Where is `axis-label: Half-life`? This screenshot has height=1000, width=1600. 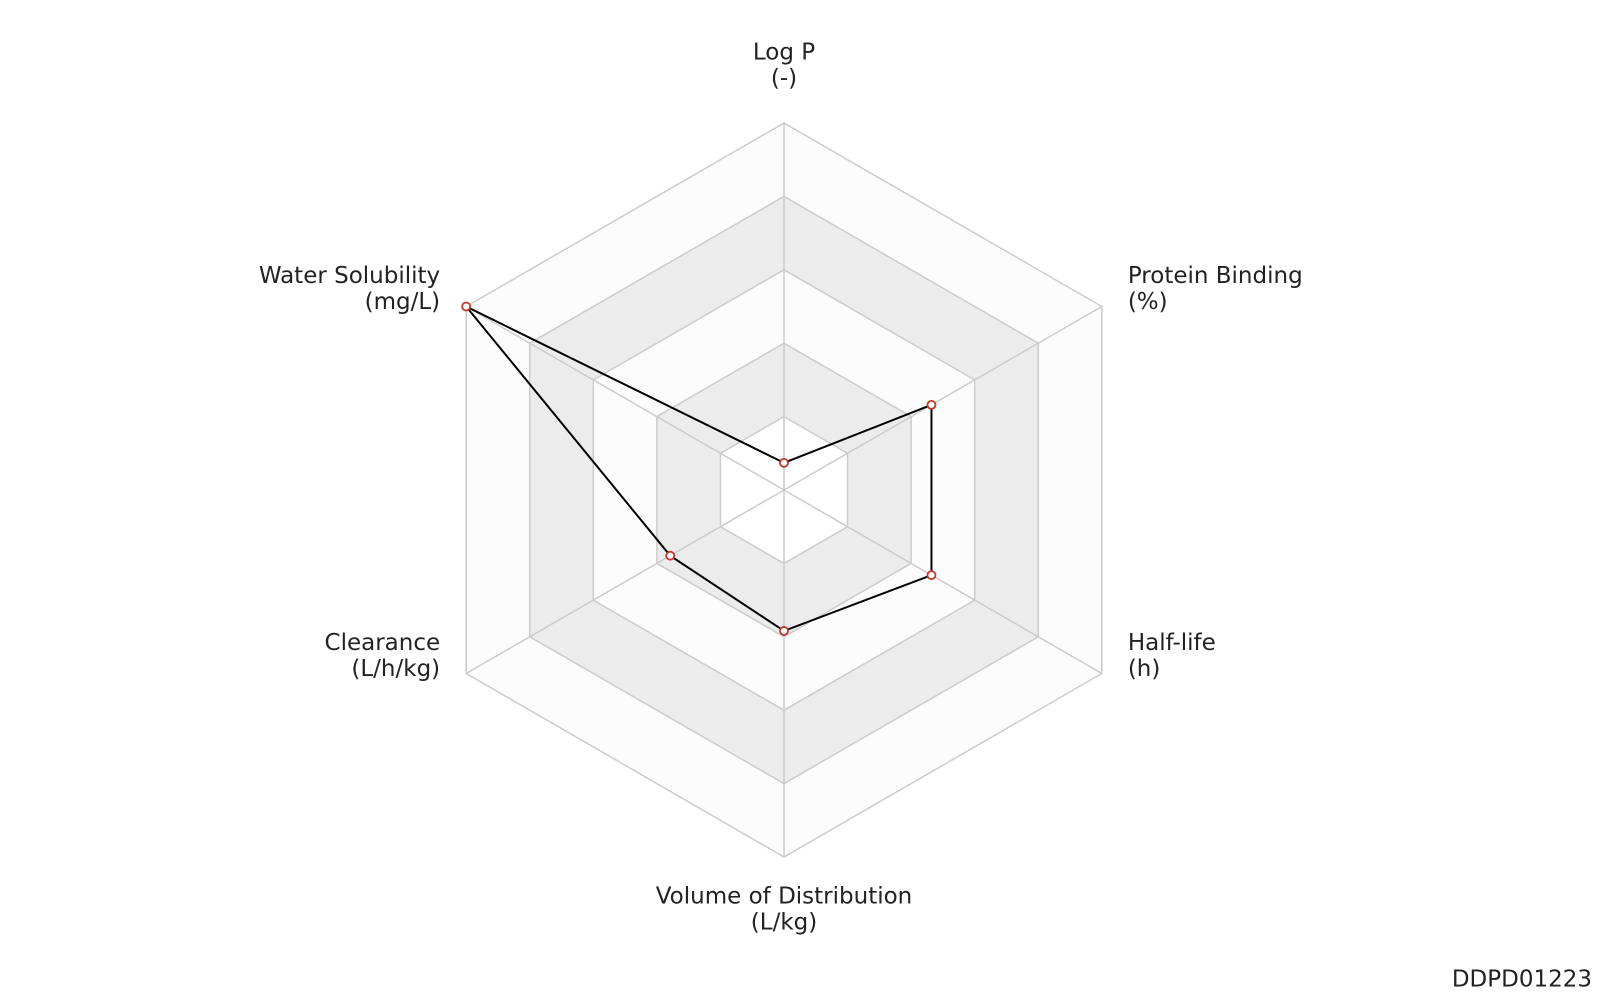 axis-label: Half-life is located at coordinates (1172, 643).